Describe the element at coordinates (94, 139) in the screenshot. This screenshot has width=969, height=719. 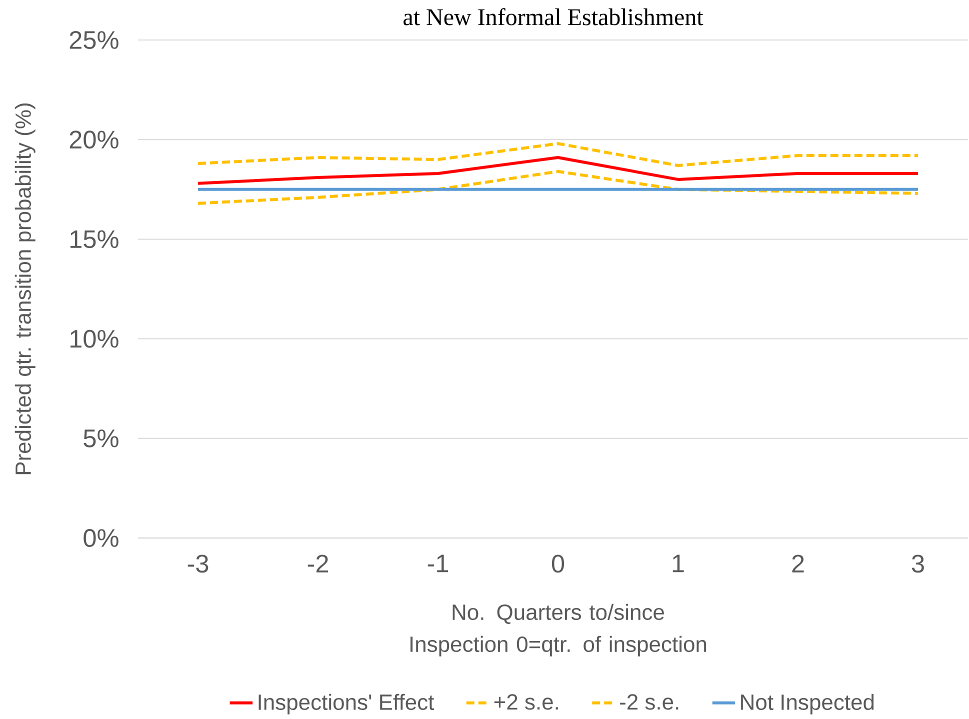
I see `y-tick-label: 20%` at that location.